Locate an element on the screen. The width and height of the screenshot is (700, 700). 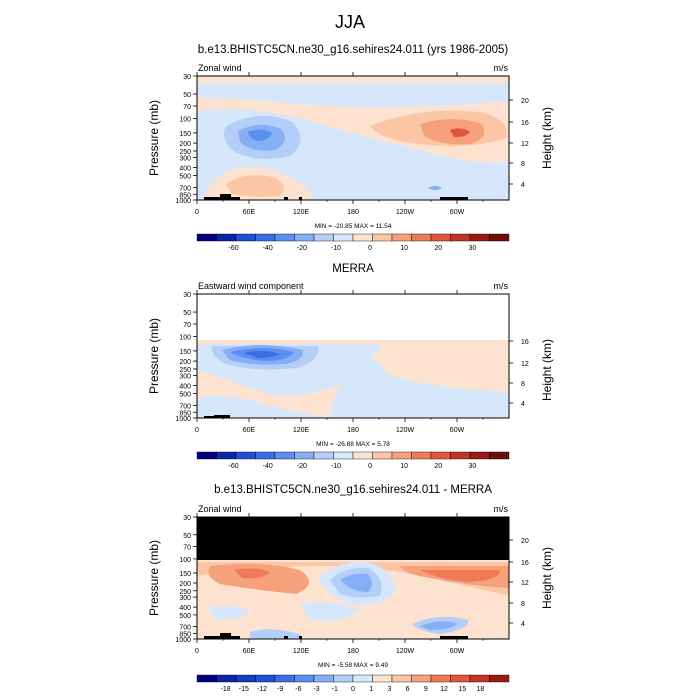
pressure-tick-label: 850 is located at coordinates (185, 195).